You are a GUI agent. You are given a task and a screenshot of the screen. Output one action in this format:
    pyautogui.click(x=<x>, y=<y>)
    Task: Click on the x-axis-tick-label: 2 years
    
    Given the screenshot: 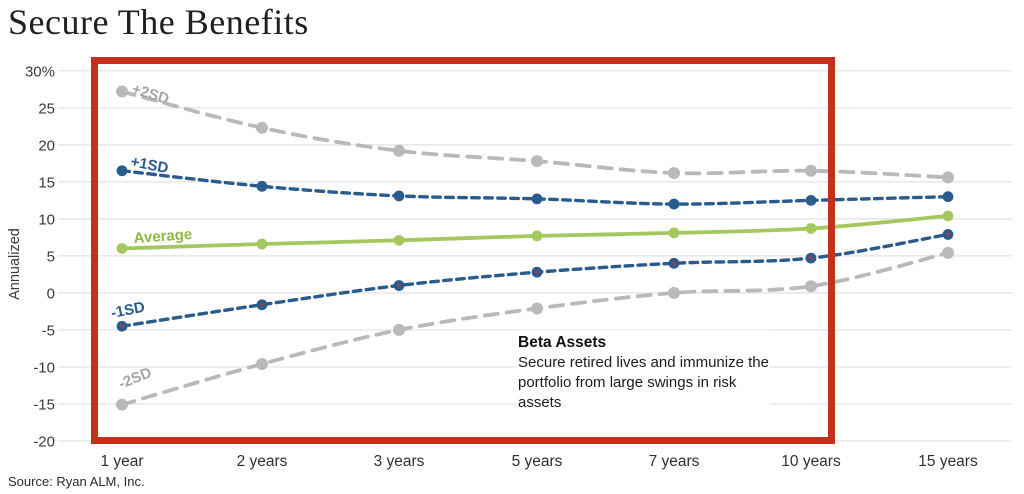 What is the action you would take?
    pyautogui.click(x=262, y=461)
    